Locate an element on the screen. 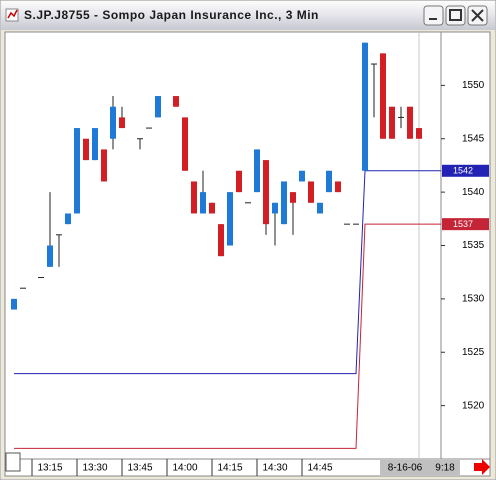 The image size is (496, 480). y-tick-label: 1540 is located at coordinates (473, 192).